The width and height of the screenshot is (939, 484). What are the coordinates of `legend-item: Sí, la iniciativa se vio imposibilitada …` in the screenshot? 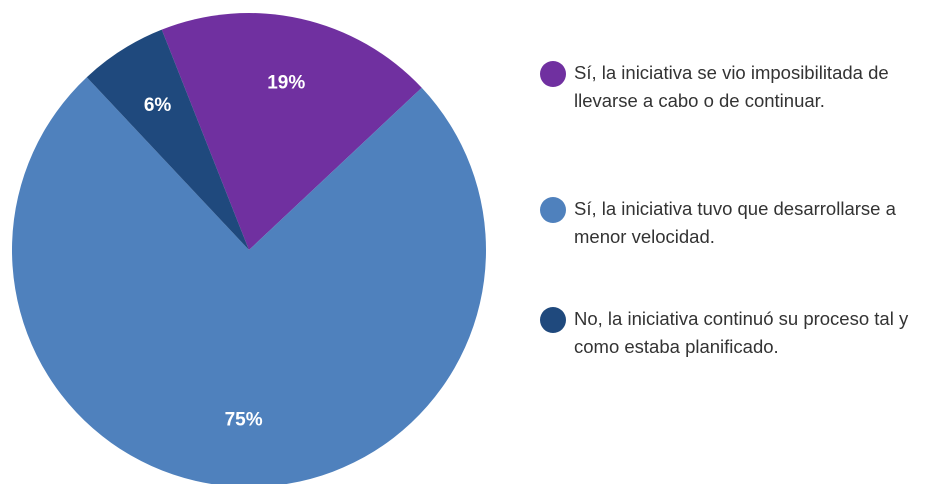 It's located at (737, 88).